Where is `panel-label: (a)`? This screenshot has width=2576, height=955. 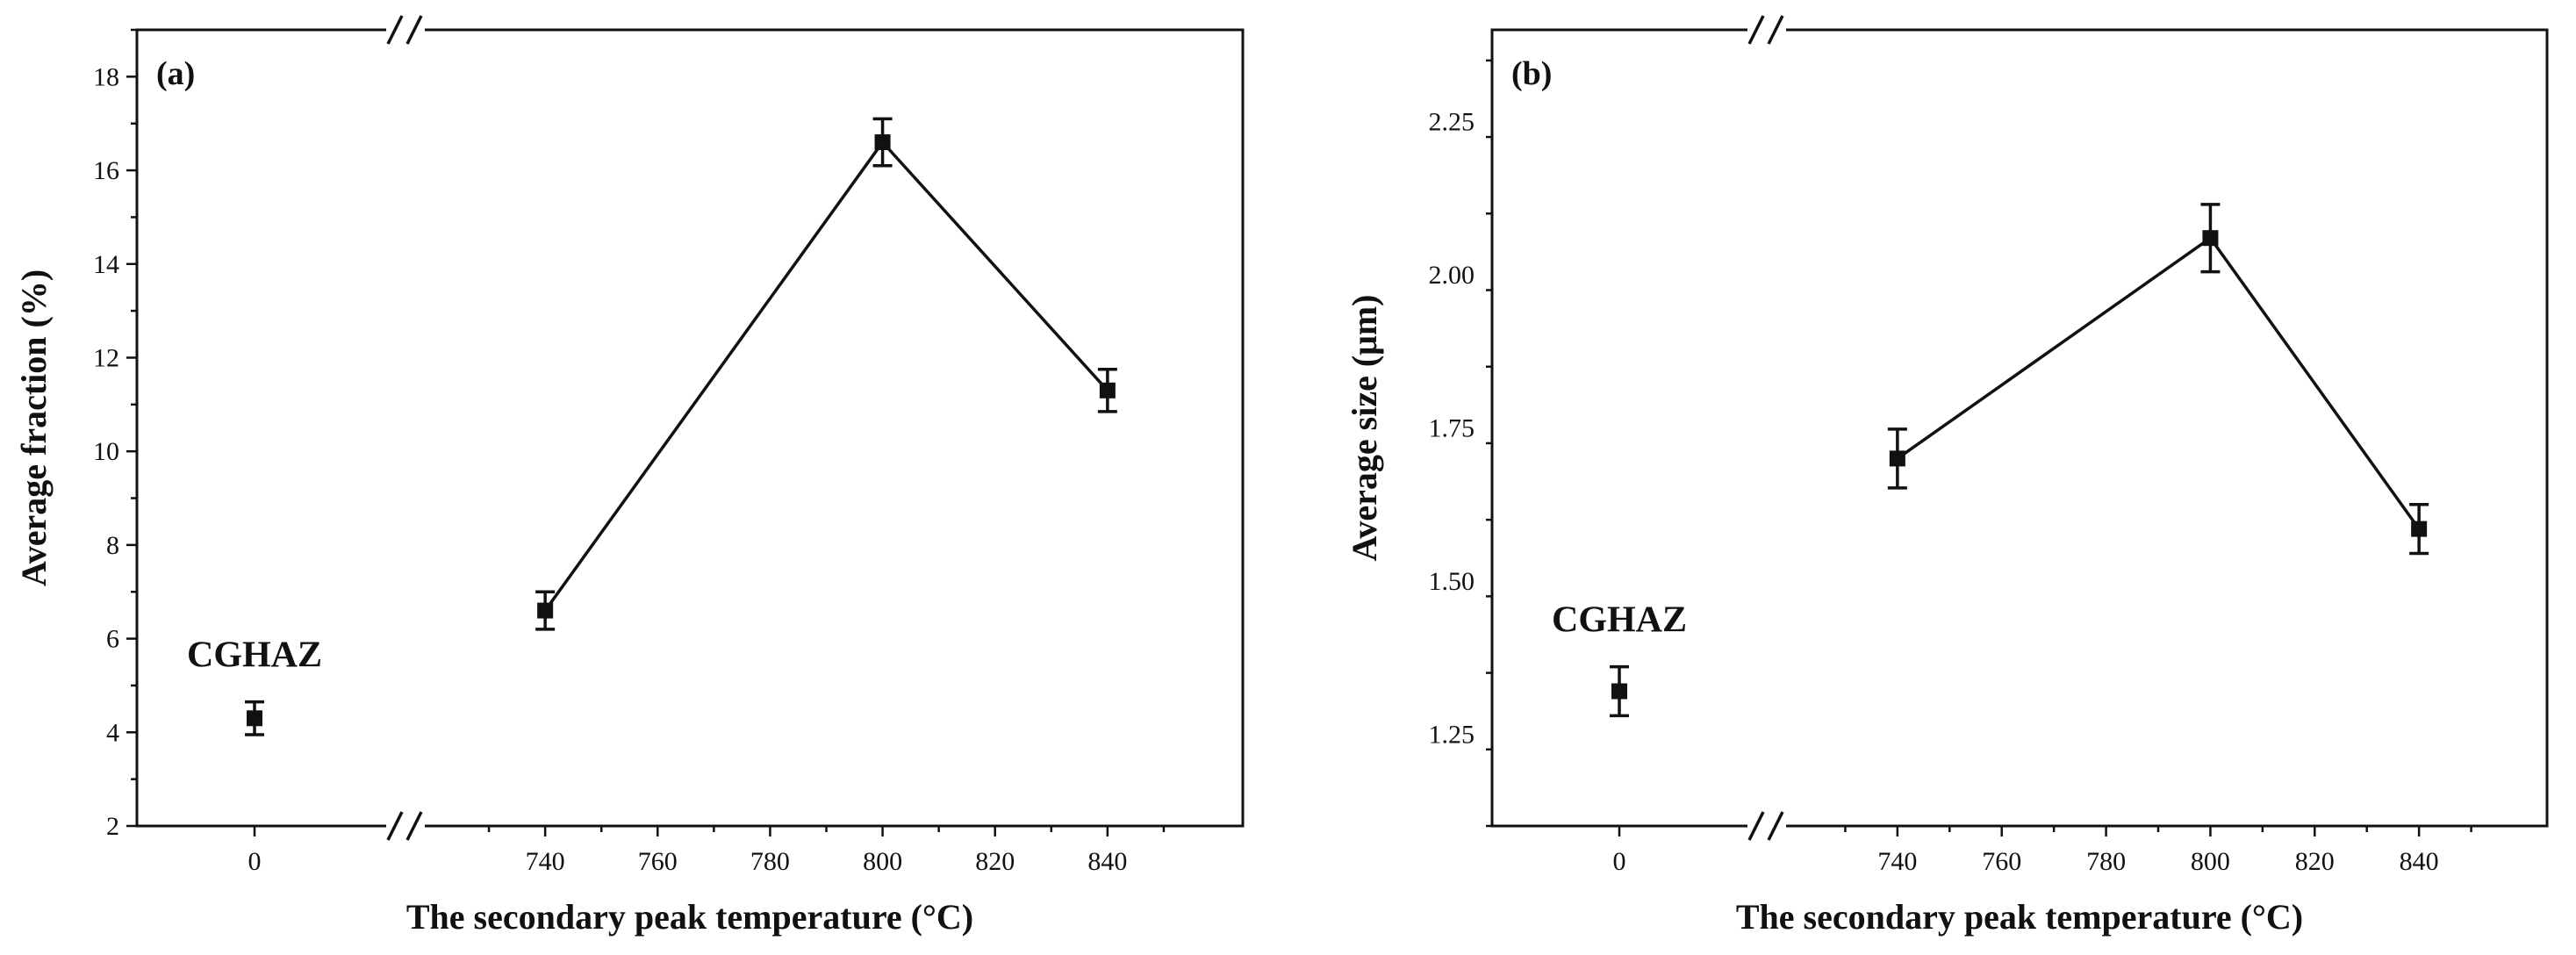
panel-label: (a) is located at coordinates (176, 73).